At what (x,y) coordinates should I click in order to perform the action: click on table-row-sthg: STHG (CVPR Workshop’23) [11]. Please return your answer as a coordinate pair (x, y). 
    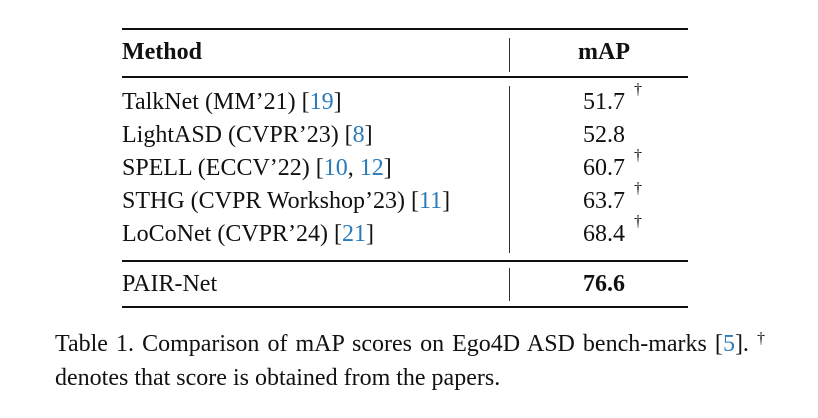
    Looking at the image, I should click on (286, 201).